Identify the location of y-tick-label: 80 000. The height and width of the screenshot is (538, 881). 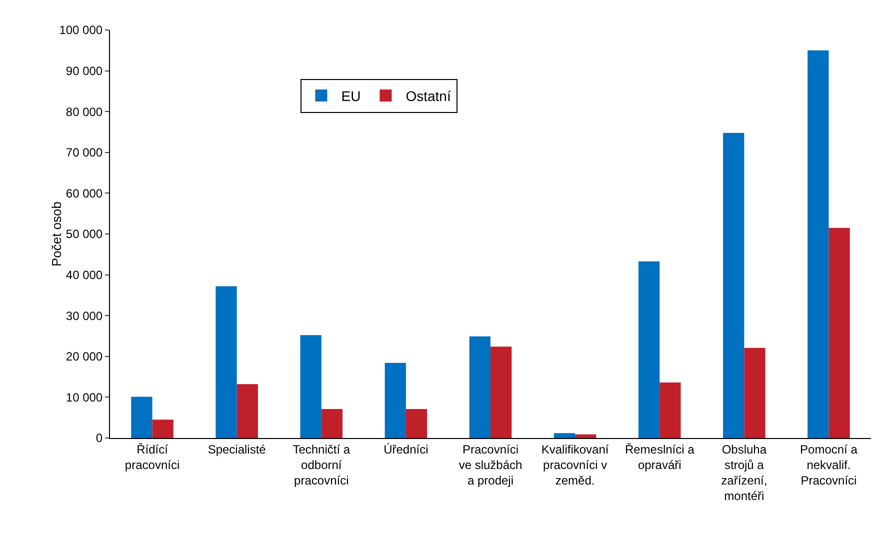
(84, 111).